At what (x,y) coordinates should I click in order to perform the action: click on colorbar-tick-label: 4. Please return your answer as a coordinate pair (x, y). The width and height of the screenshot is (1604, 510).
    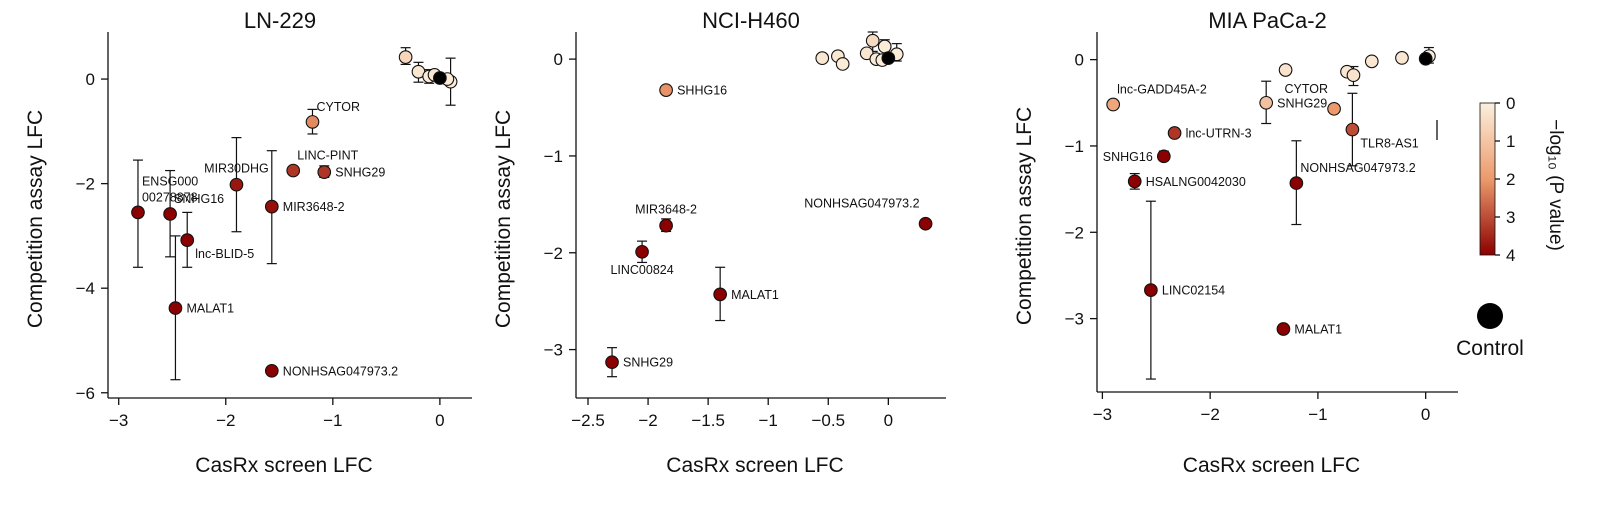
    Looking at the image, I should click on (1510, 255).